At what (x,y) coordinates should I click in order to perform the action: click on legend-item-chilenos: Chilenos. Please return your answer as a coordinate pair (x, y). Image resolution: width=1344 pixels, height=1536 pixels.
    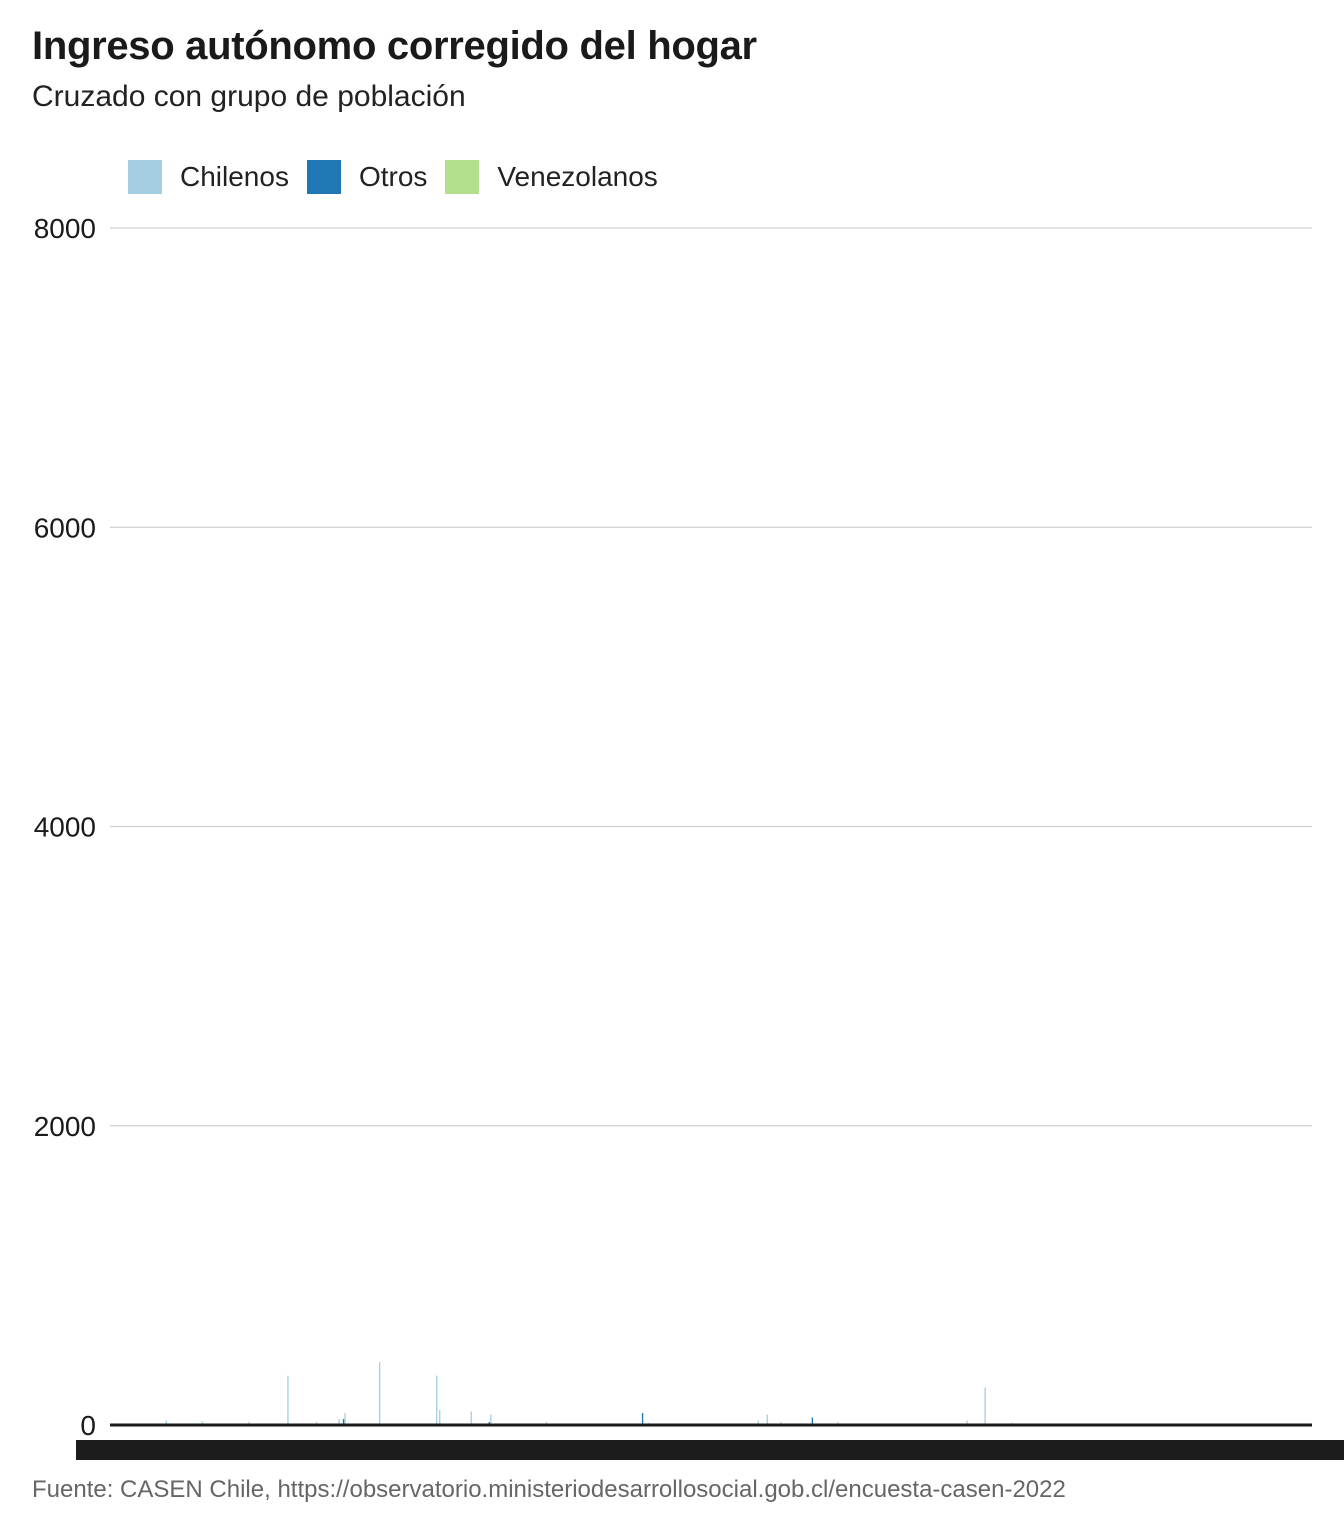
    Looking at the image, I should click on (208, 177).